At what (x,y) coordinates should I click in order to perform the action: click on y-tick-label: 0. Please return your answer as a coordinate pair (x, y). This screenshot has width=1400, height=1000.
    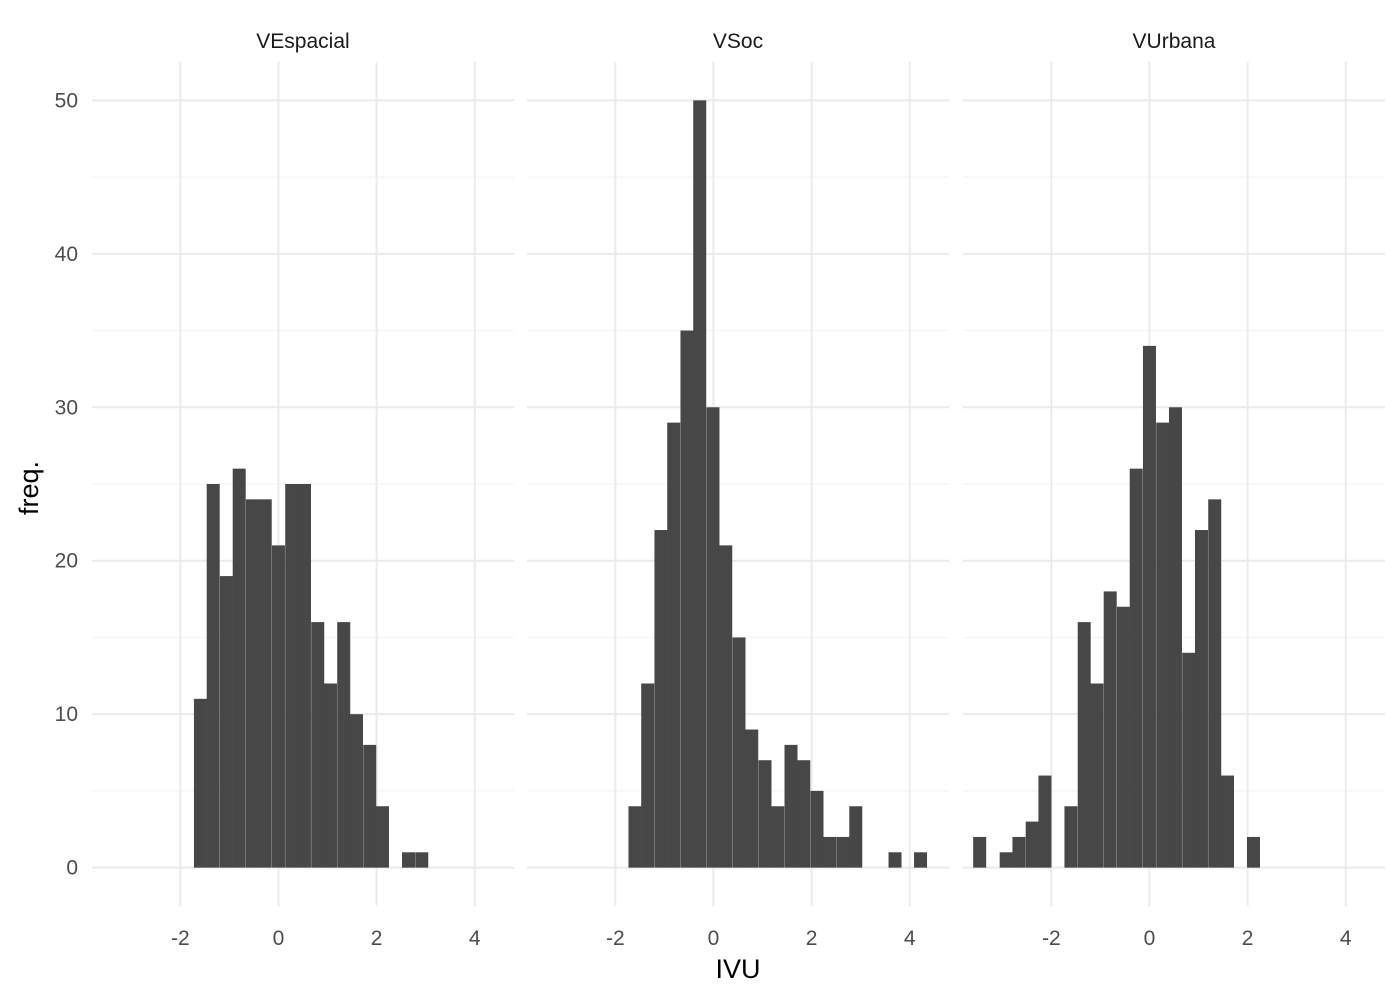
    Looking at the image, I should click on (72, 868).